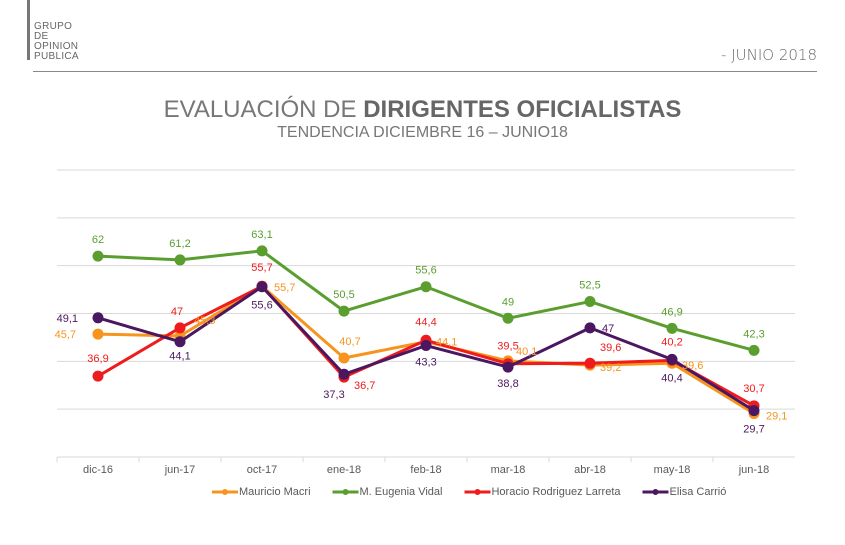 The image size is (845, 545). What do you see at coordinates (204, 321) in the screenshot?
I see `data-label: 45,3` at bounding box center [204, 321].